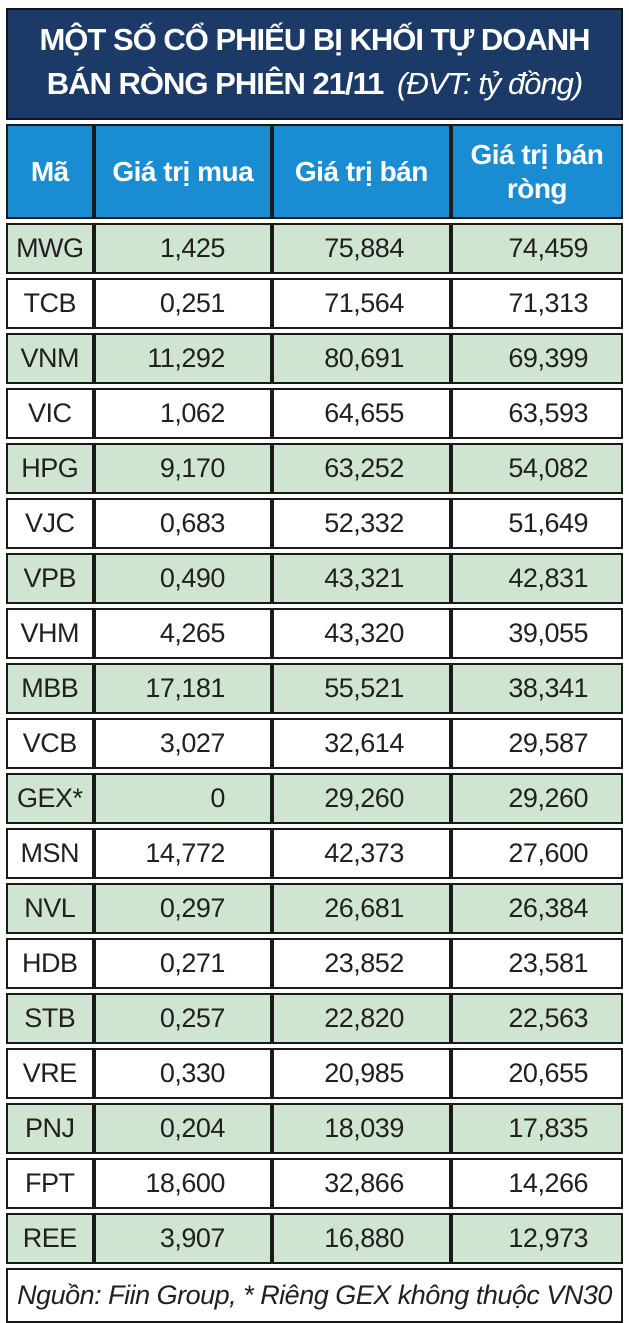 The image size is (629, 1323). Describe the element at coordinates (50, 249) in the screenshot. I see `stock-code-cell: MWG` at that location.